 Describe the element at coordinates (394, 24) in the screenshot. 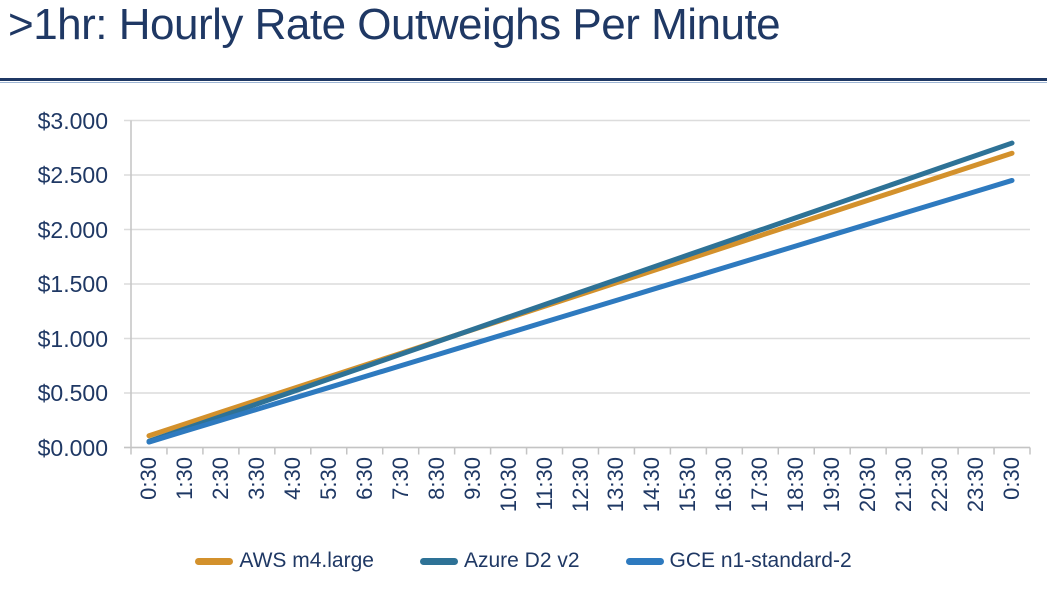

I see `page-title: >1hr: Hourly Rate Outweighs Per Minute` at that location.